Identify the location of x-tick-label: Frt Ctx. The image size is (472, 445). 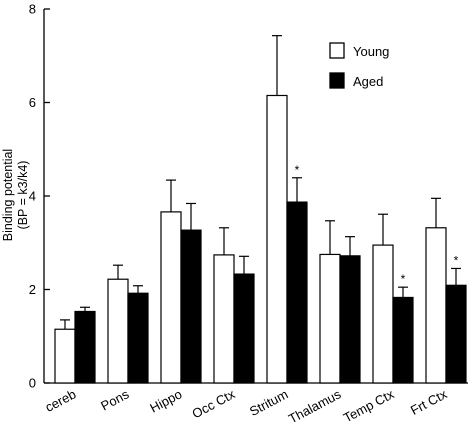
(429, 402).